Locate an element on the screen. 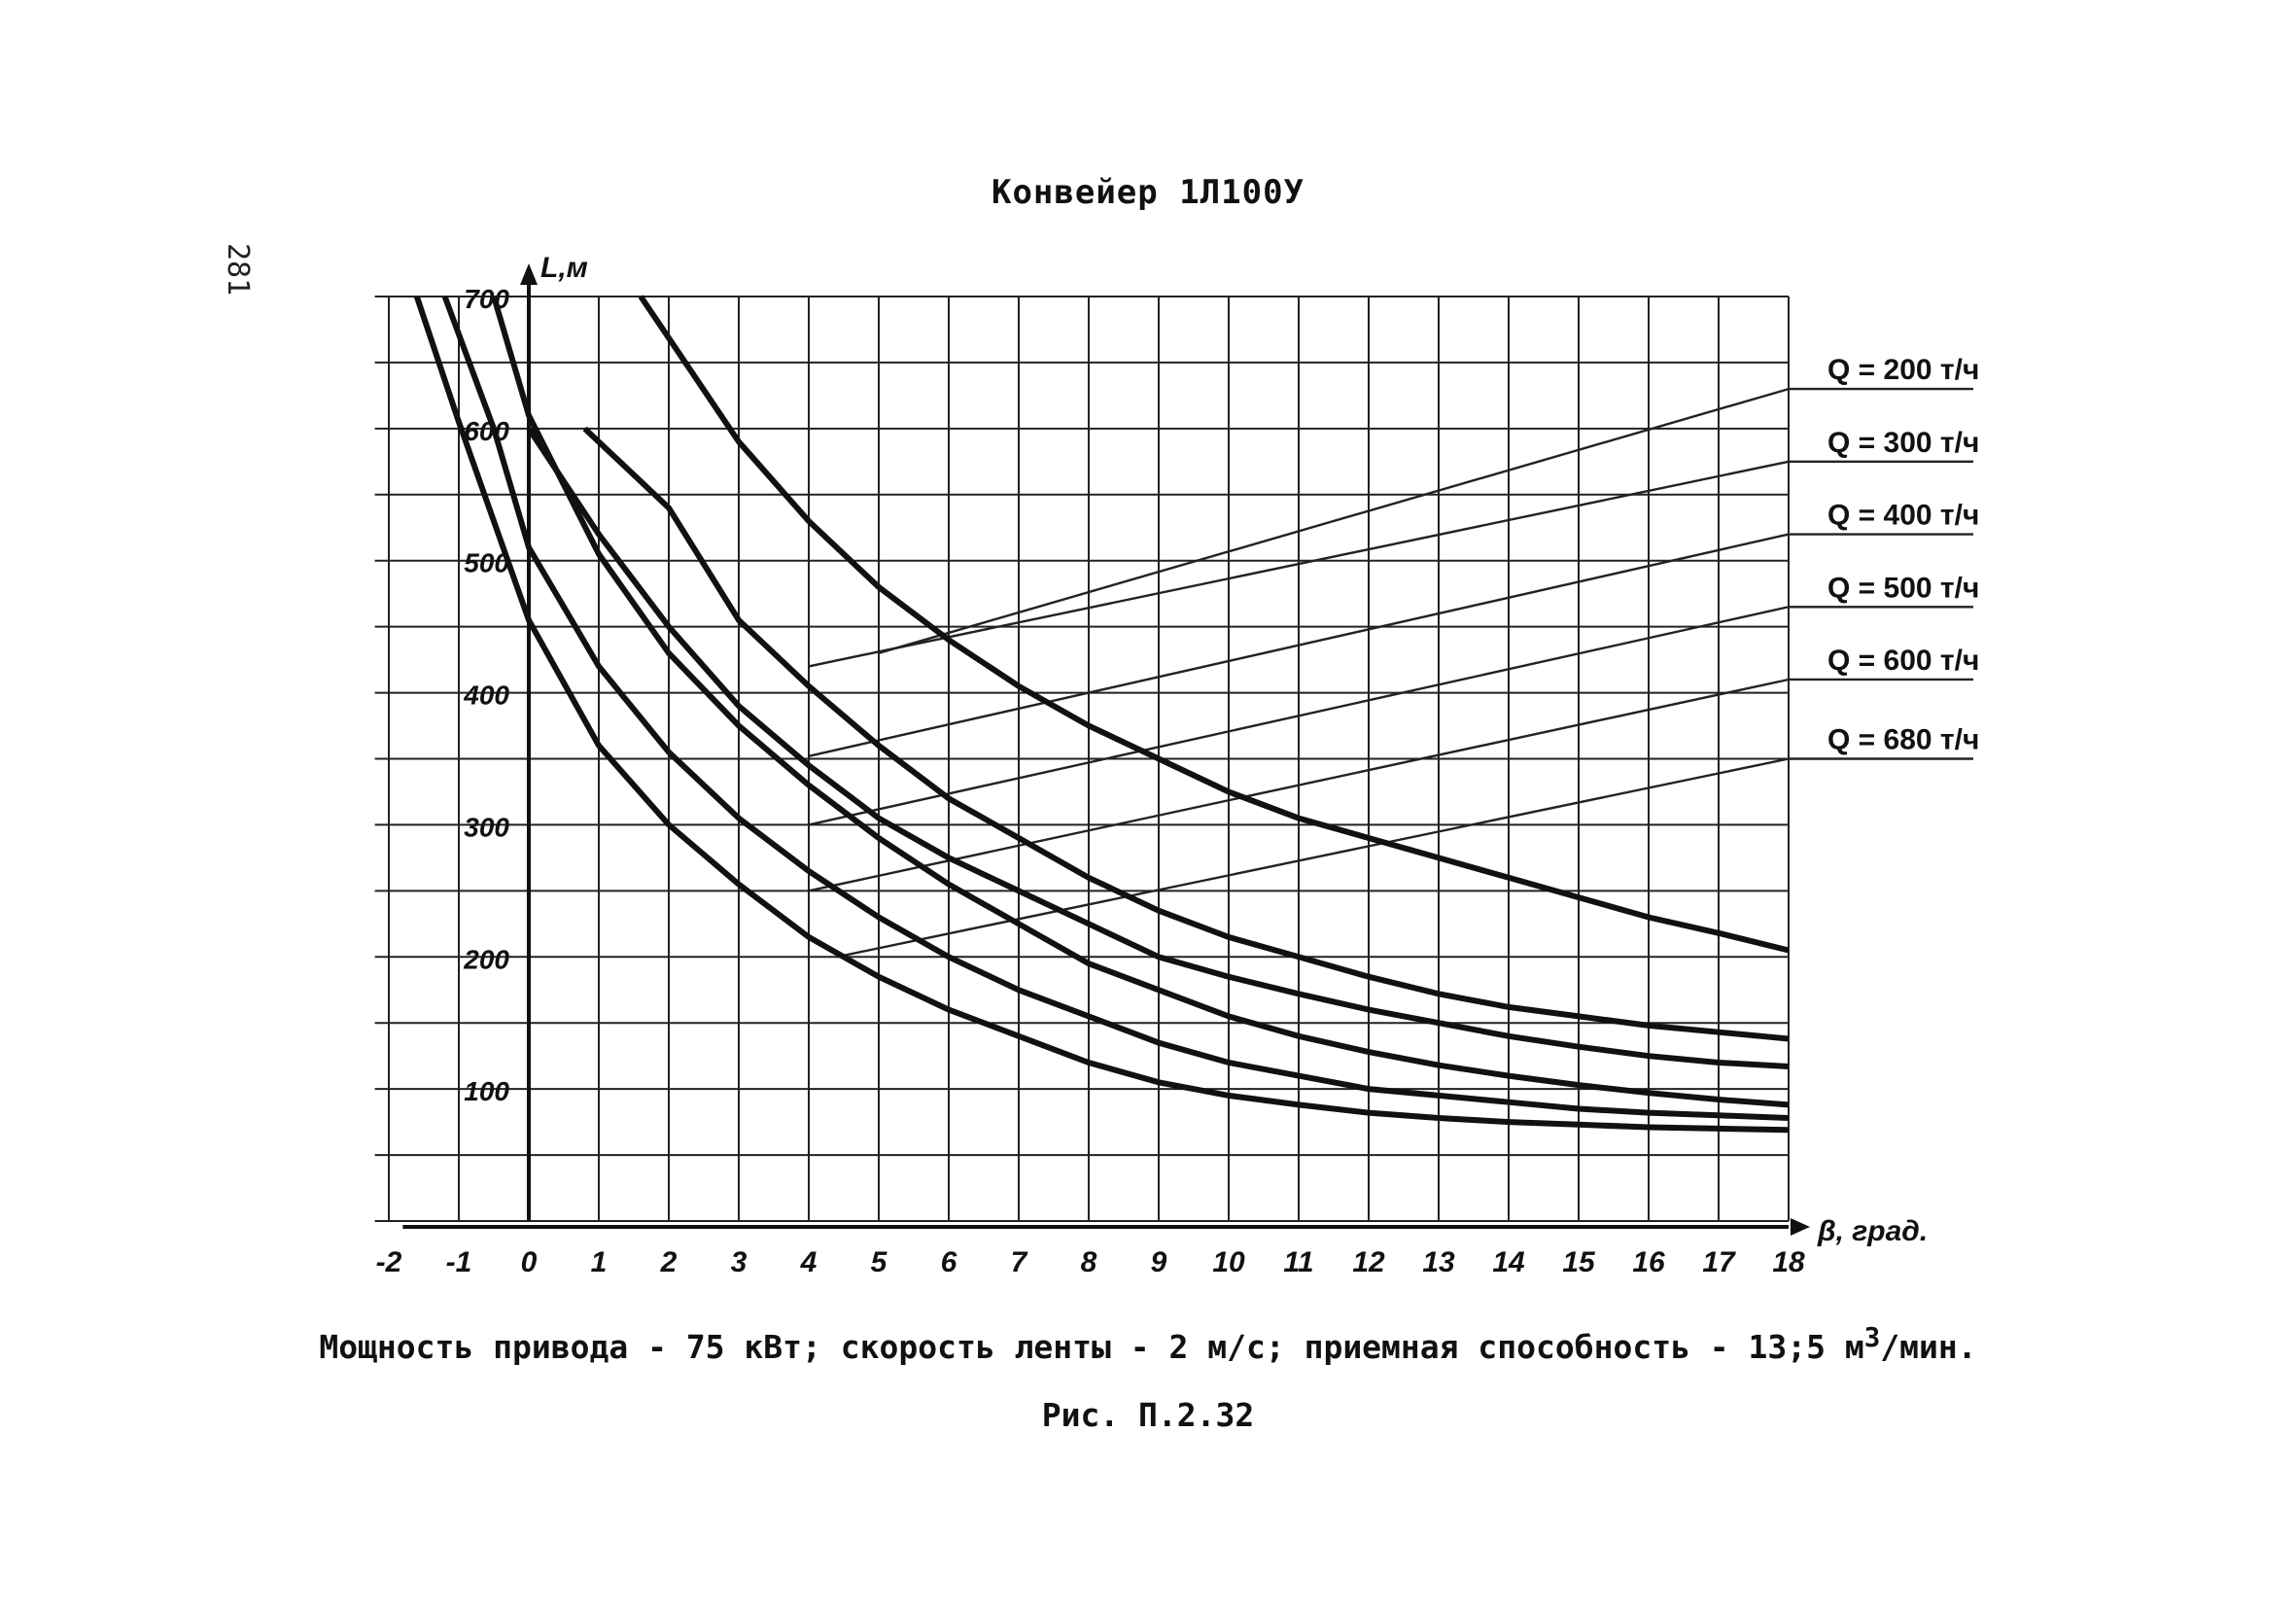 This screenshot has width=2296, height=1607. x-tick-labels: -2 -1 0 1 2 3 4 5 6 7 8 9 10 11 12 13 14 15 16 17 18 is located at coordinates (1090, 1262).